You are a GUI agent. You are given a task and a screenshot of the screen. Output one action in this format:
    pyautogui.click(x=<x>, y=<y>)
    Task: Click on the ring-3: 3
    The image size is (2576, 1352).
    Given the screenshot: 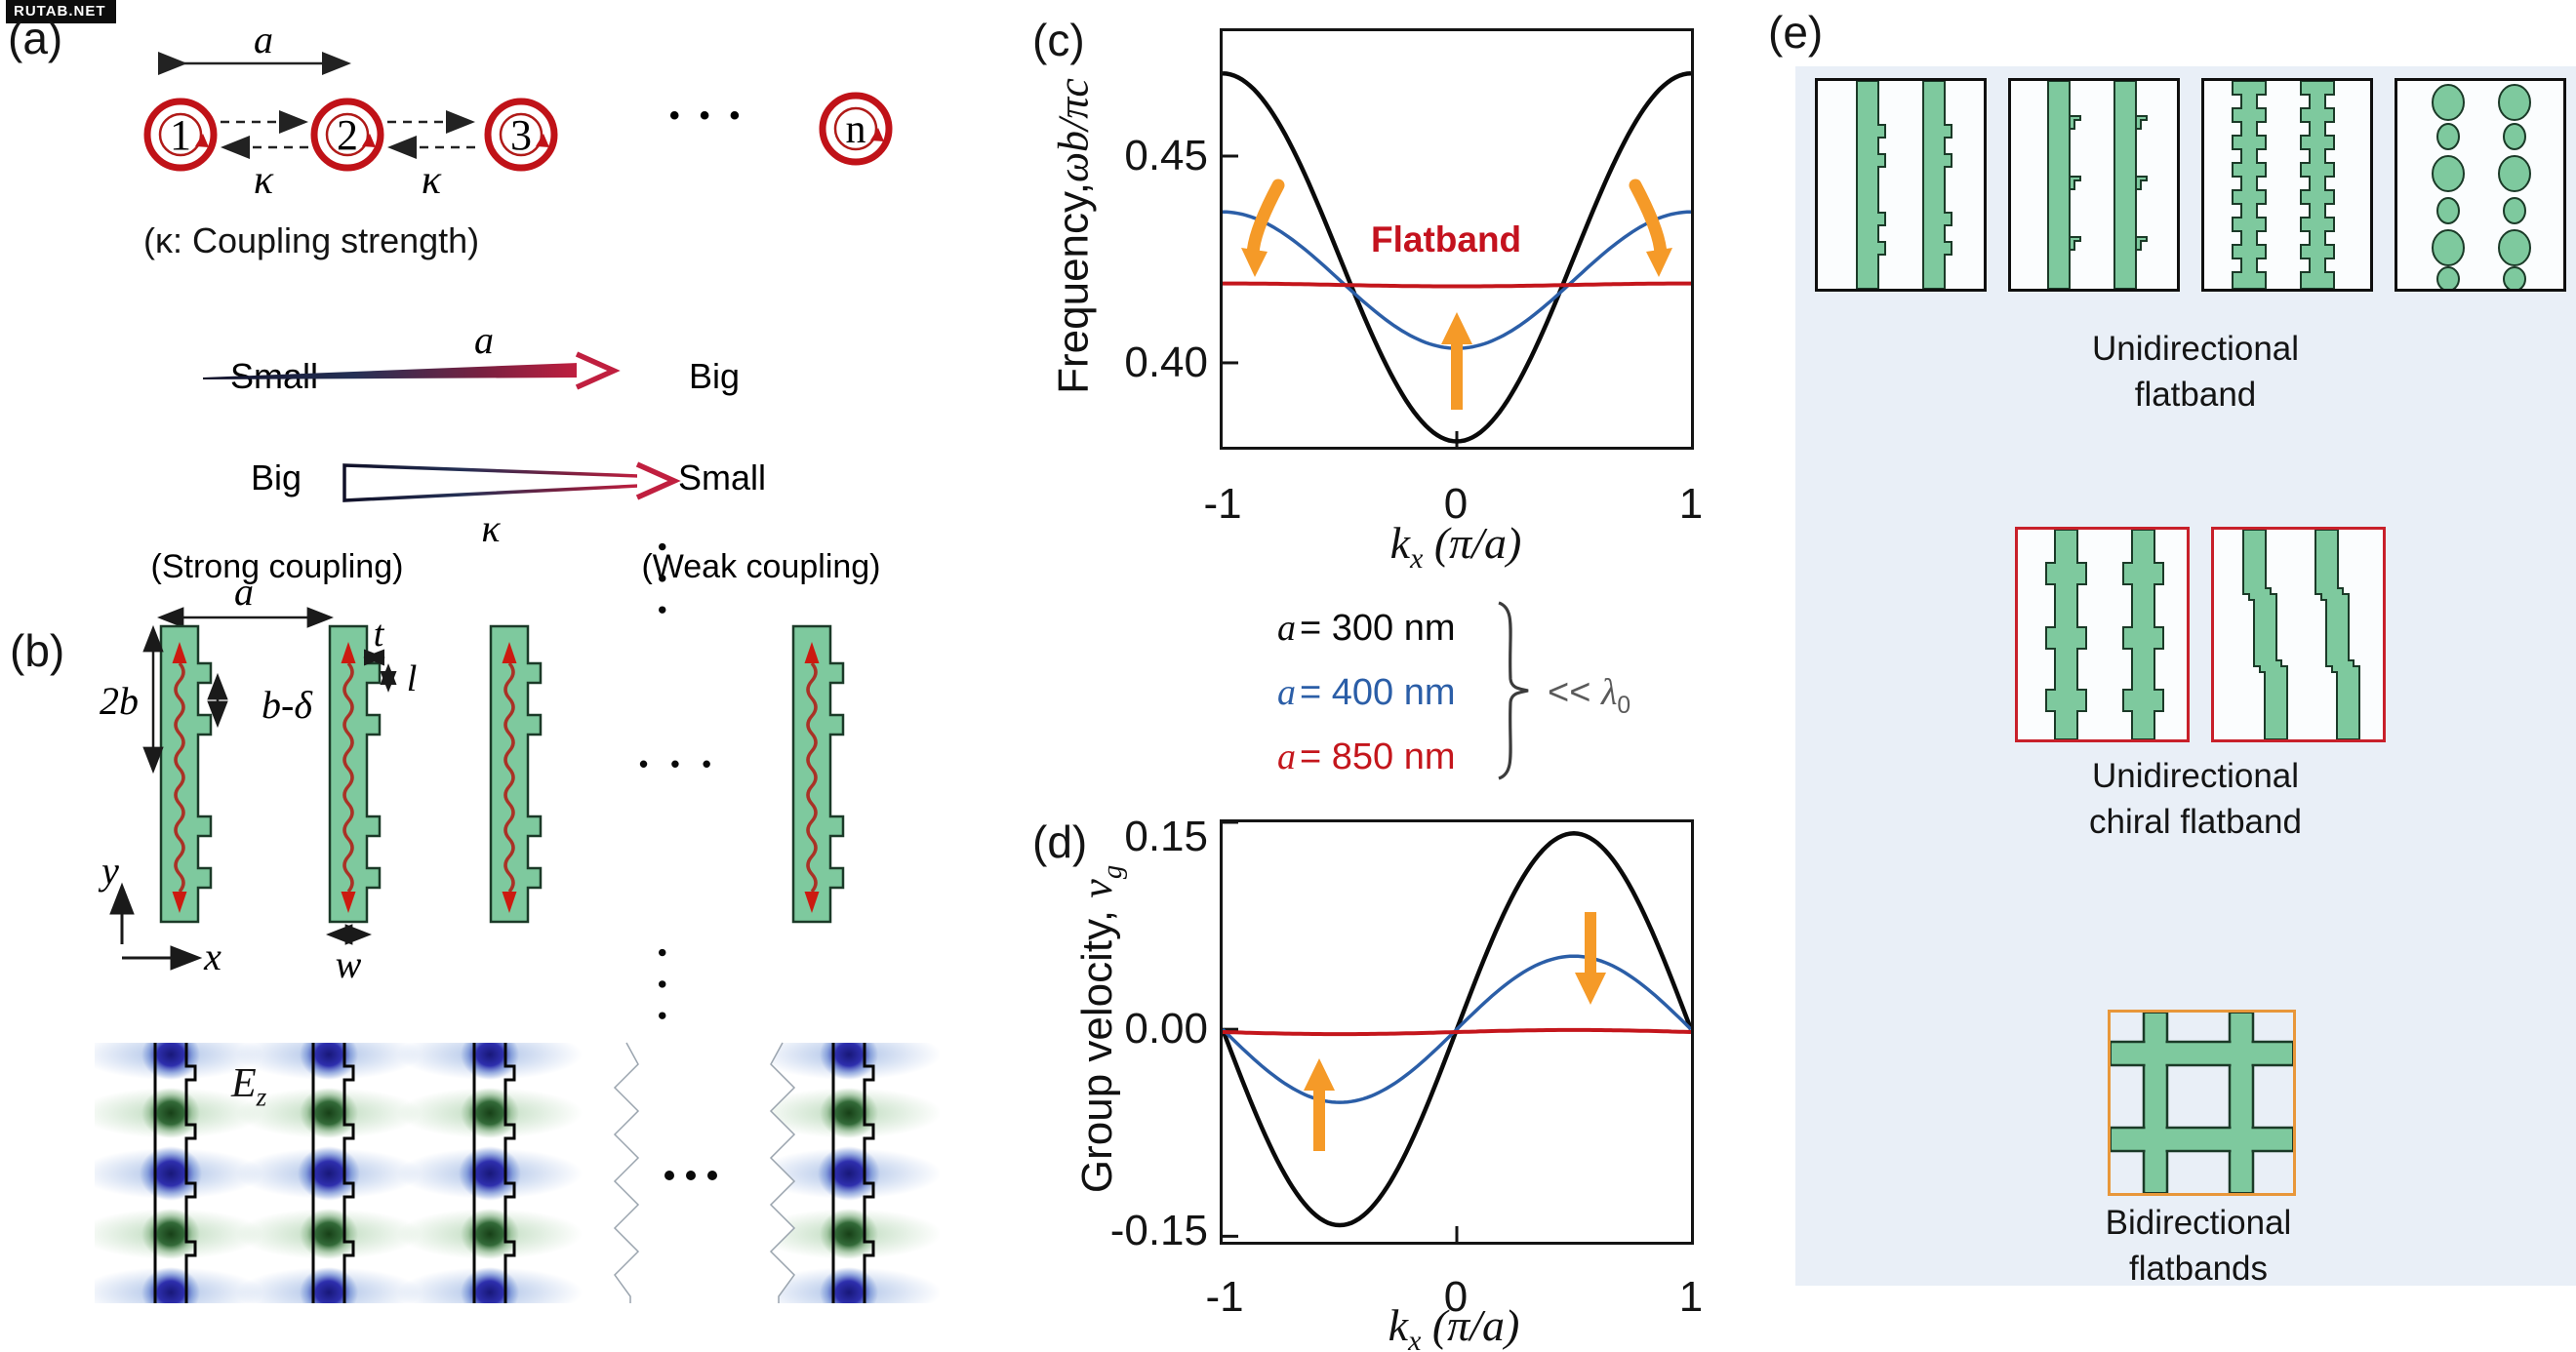 What is the action you would take?
    pyautogui.click(x=521, y=134)
    